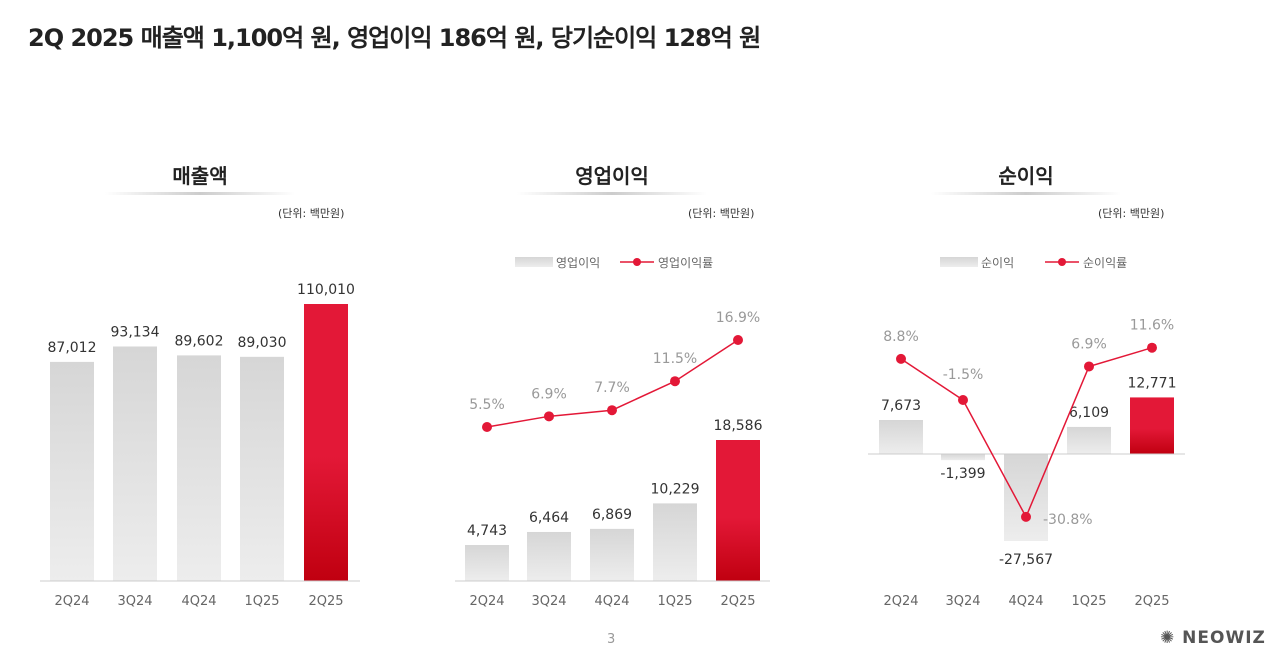 The image size is (1280, 652). Describe the element at coordinates (199, 341) in the screenshot. I see `bar-value-label: 89,602` at that location.